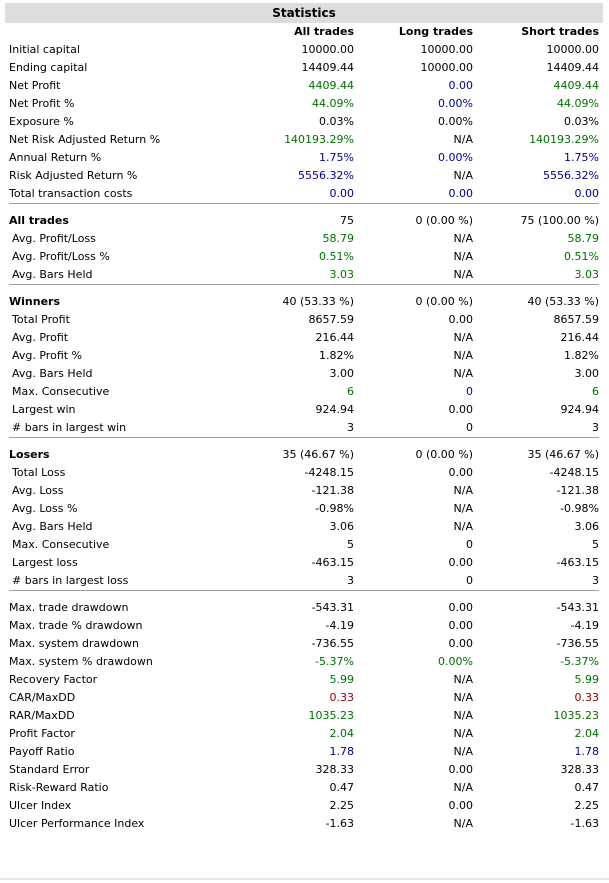  What do you see at coordinates (332, 643) in the screenshot?
I see `value-all-trades: -736.55` at bounding box center [332, 643].